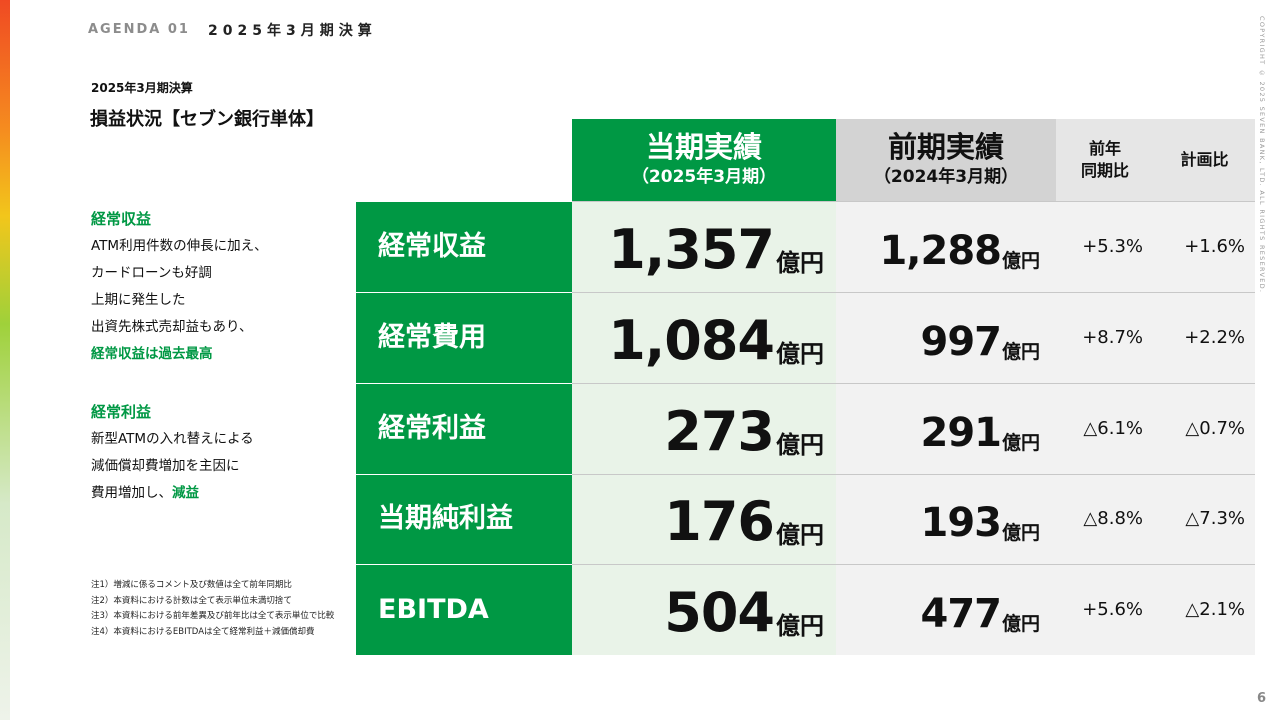  I want to click on current-value: 1,084 億円, so click(716, 338).